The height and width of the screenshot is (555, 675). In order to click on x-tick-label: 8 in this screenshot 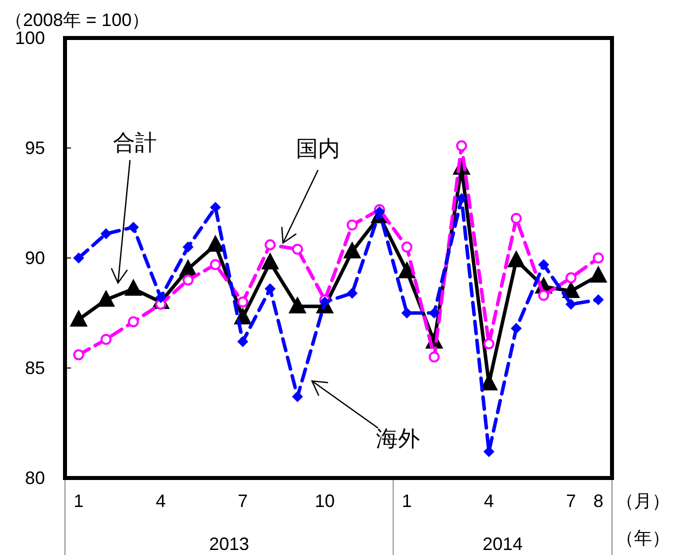, I will do `click(598, 501)`.